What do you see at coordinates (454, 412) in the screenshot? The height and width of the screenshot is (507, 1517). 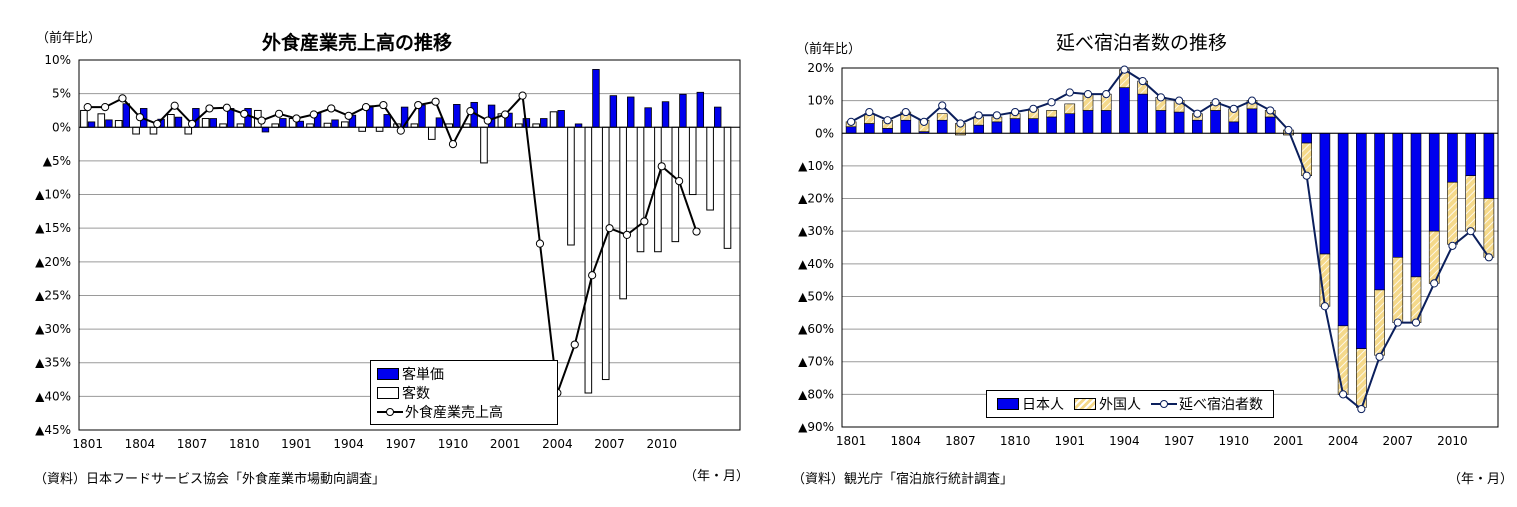 I see `legend-label: 外食産業売上高` at bounding box center [454, 412].